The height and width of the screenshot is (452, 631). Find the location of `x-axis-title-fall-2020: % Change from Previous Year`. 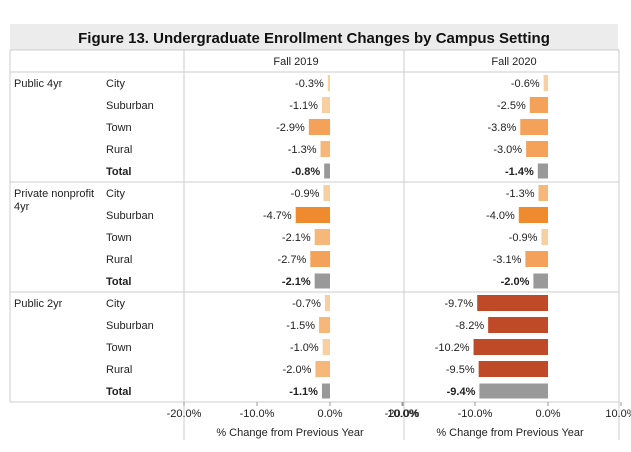

x-axis-title-fall-2020: % Change from Previous Year is located at coordinates (510, 433).